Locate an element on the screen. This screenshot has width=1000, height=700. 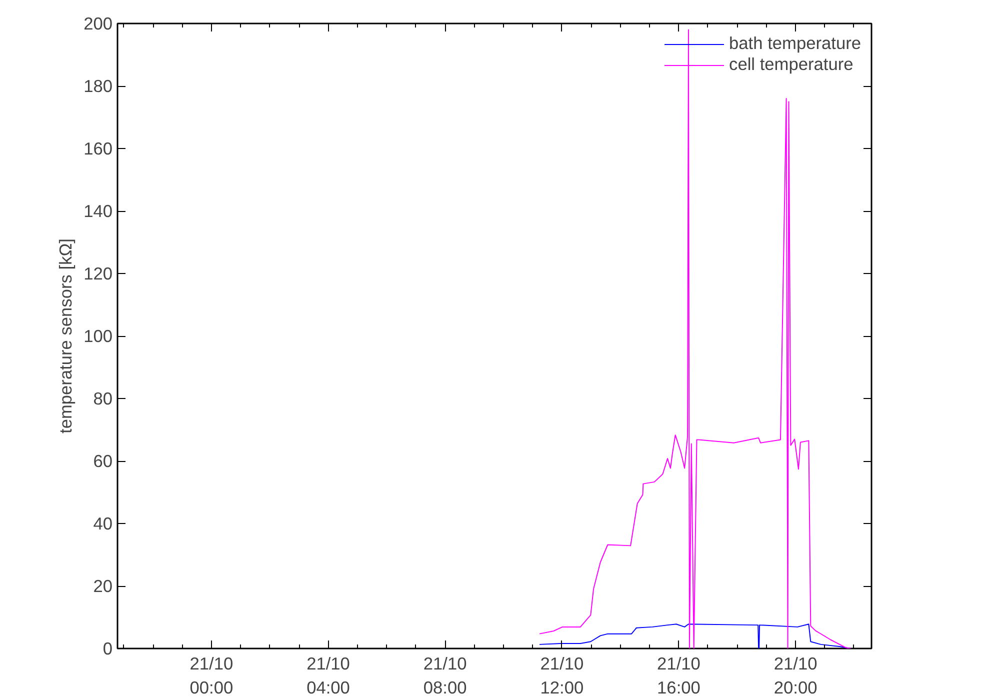
x-tick-label: 21/10 04:00 is located at coordinates (328, 676).